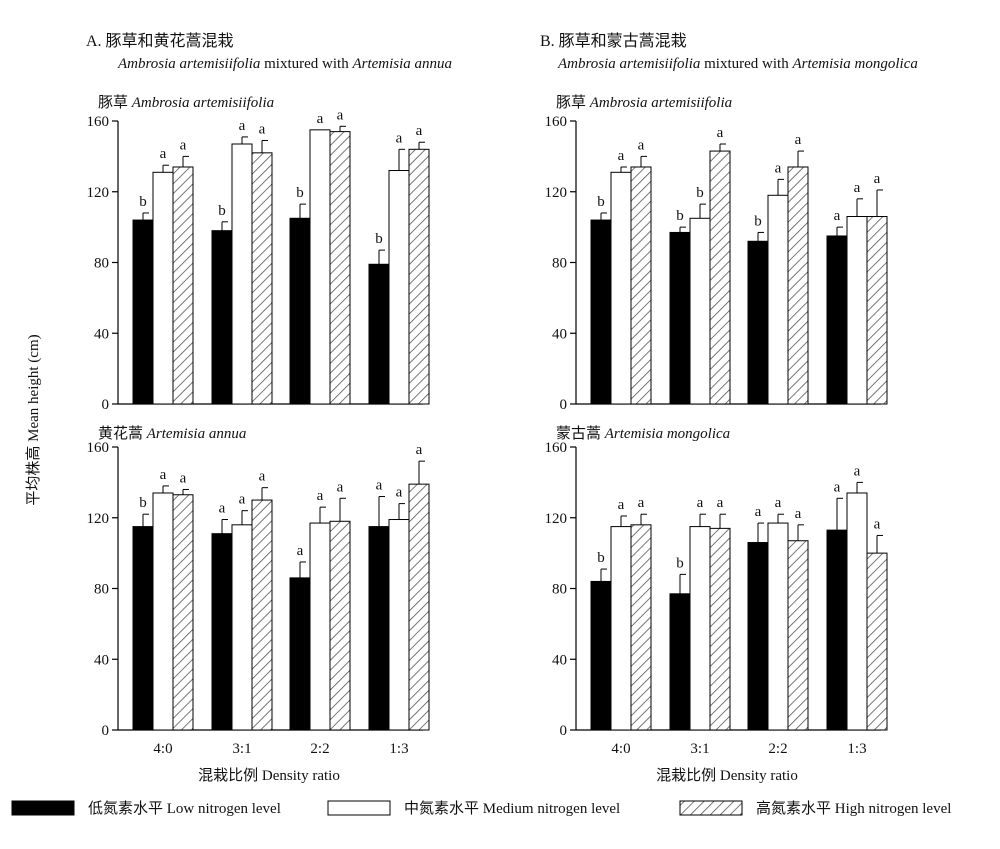 This screenshot has height=849, width=1000. What do you see at coordinates (33, 419) in the screenshot?
I see `y-axis-label: 平均株高 Mean height (cm)` at bounding box center [33, 419].